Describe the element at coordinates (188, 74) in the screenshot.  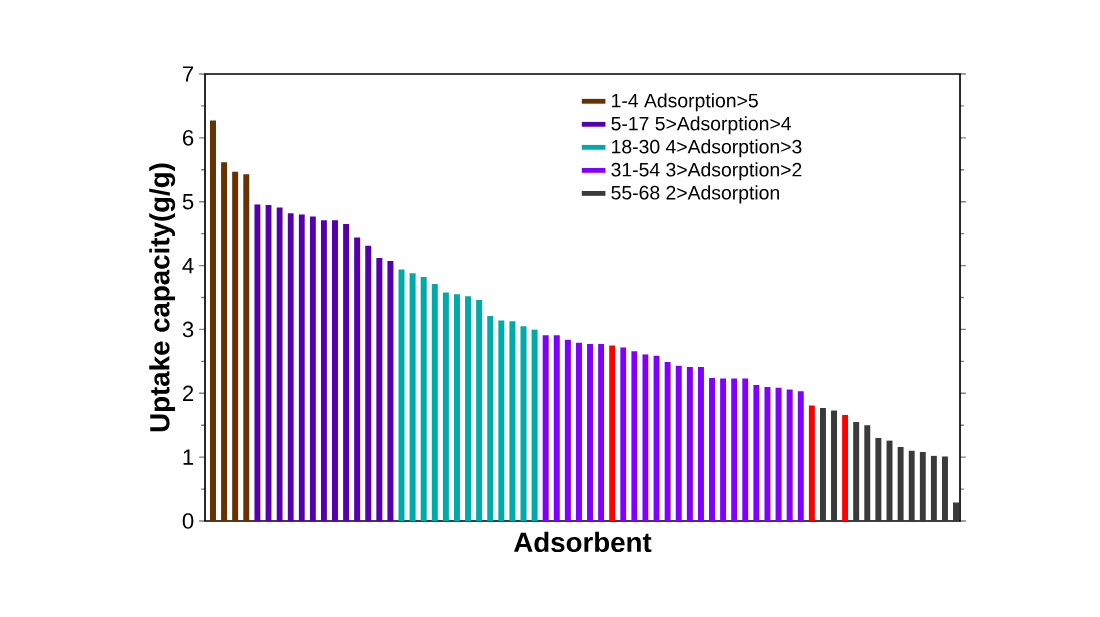
I see `y-tick-label: 7` at that location.